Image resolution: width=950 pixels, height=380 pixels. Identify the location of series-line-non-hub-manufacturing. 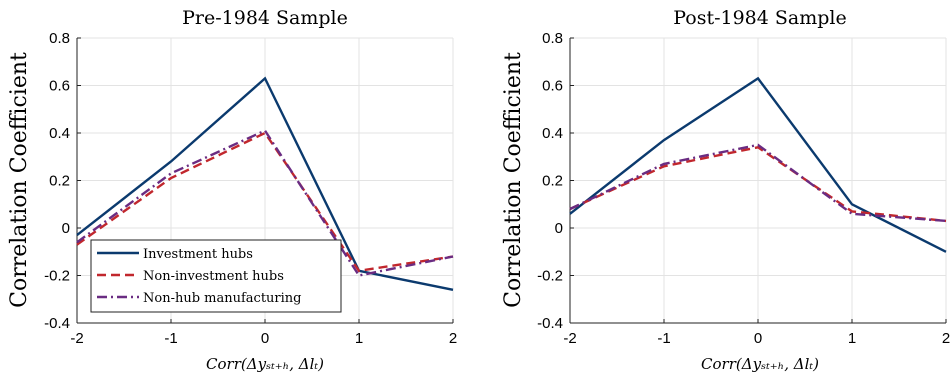
(758, 183).